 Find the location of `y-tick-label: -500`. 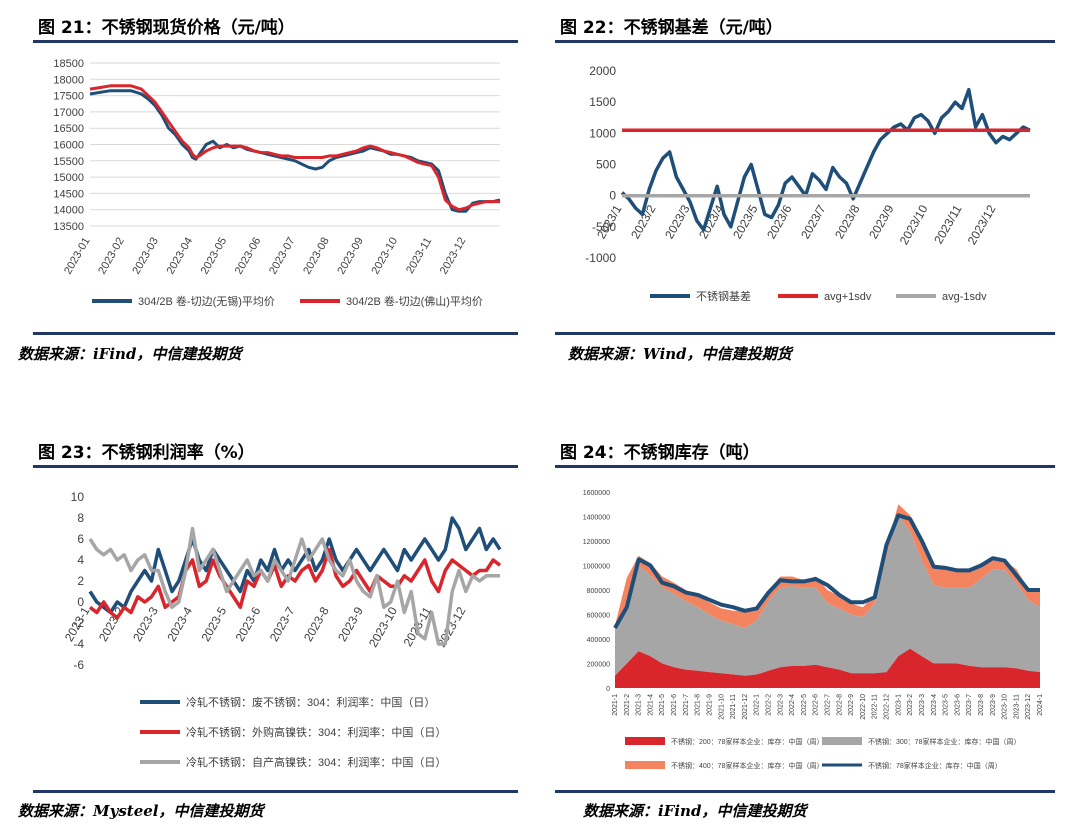

y-tick-label: -500 is located at coordinates (604, 227).